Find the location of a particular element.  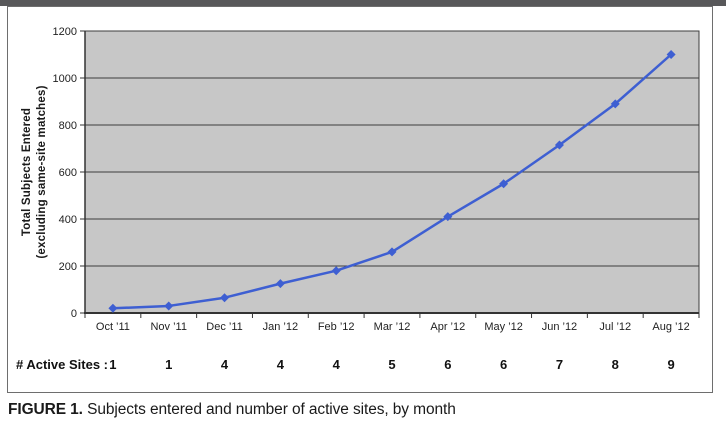

y-axis-tick-label: 200 is located at coordinates (68, 267).